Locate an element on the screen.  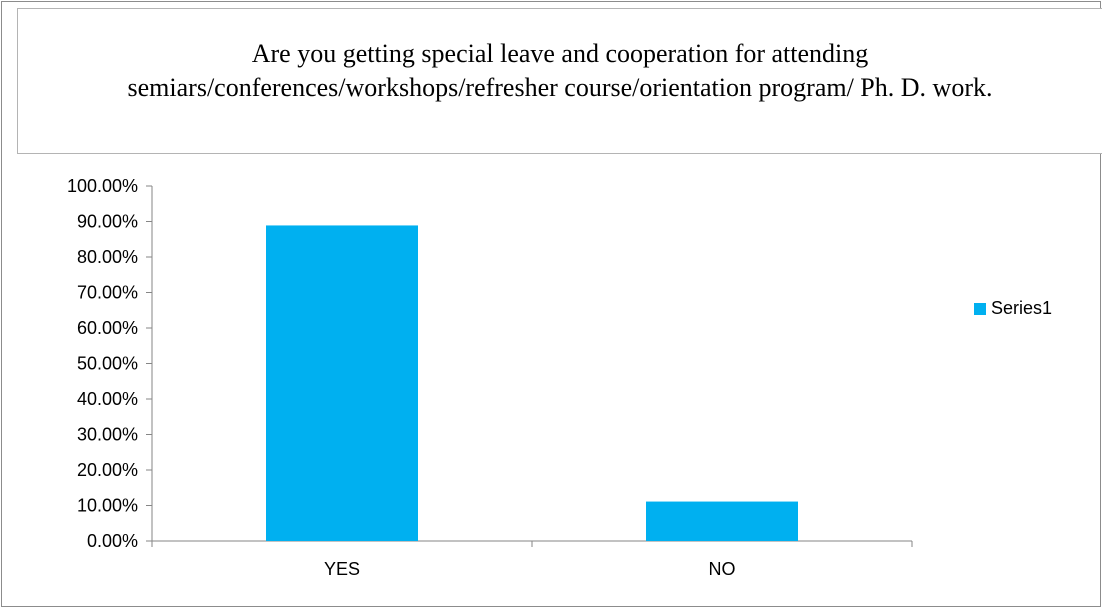
x-axis: YES NO is located at coordinates (532, 559).